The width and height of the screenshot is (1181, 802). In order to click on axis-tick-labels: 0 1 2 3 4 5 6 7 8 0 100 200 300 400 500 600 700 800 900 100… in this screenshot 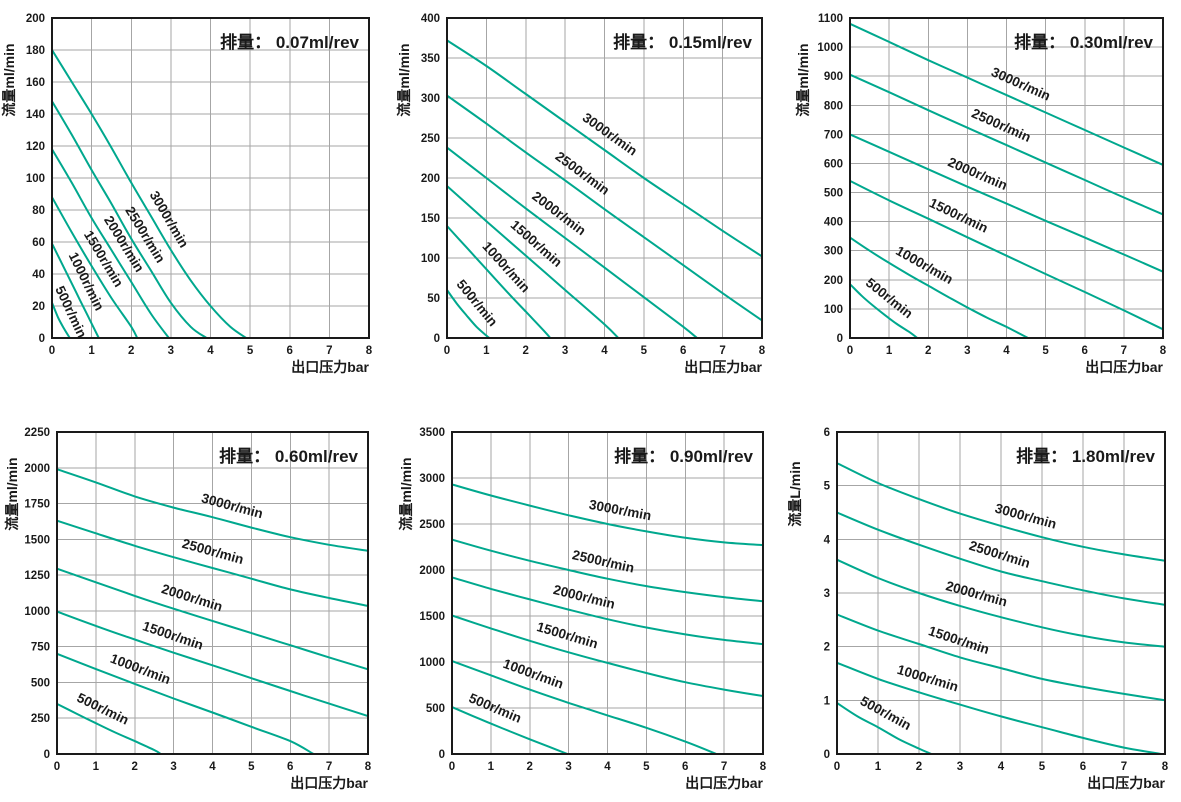, I will do `click(991, 185)`.